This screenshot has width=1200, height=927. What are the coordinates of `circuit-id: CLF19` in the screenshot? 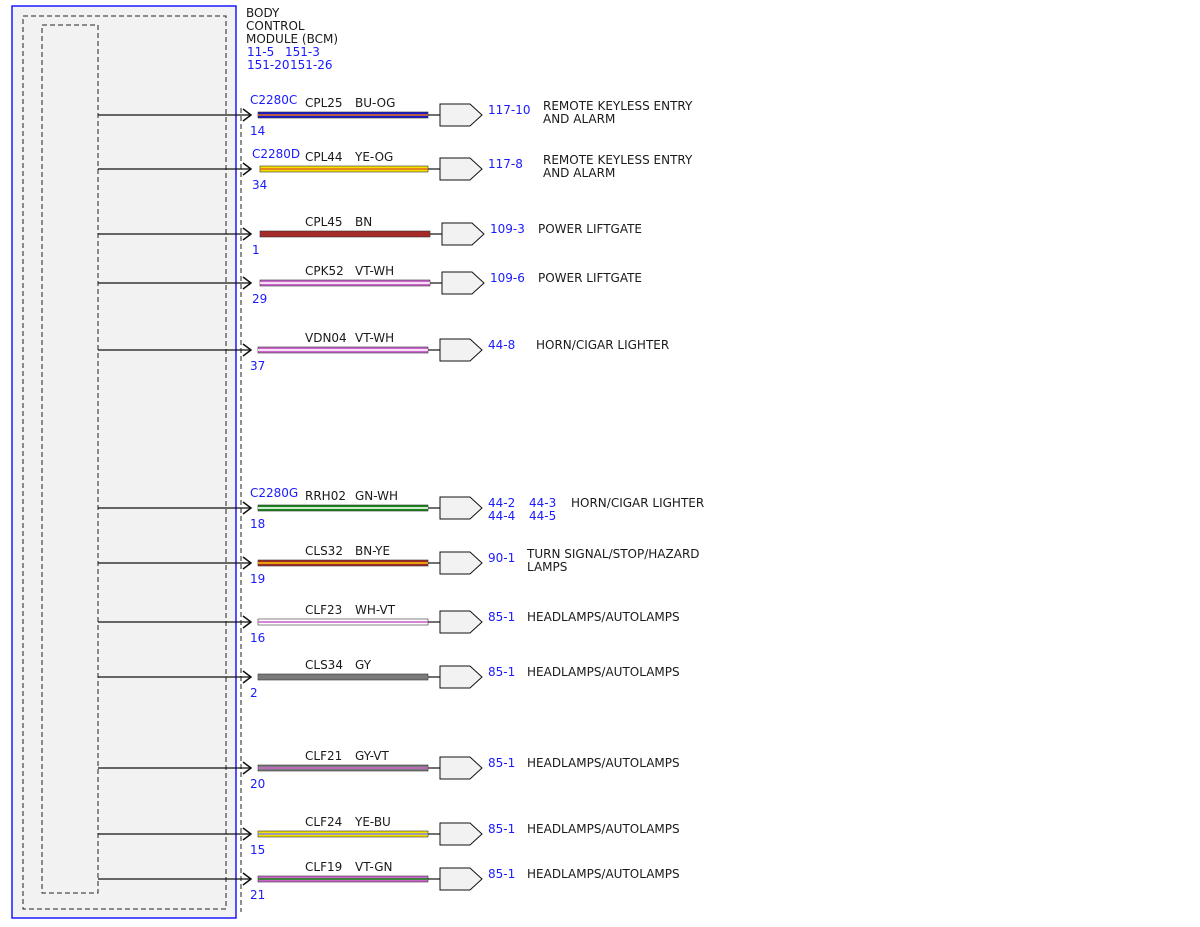 It's located at (323, 867).